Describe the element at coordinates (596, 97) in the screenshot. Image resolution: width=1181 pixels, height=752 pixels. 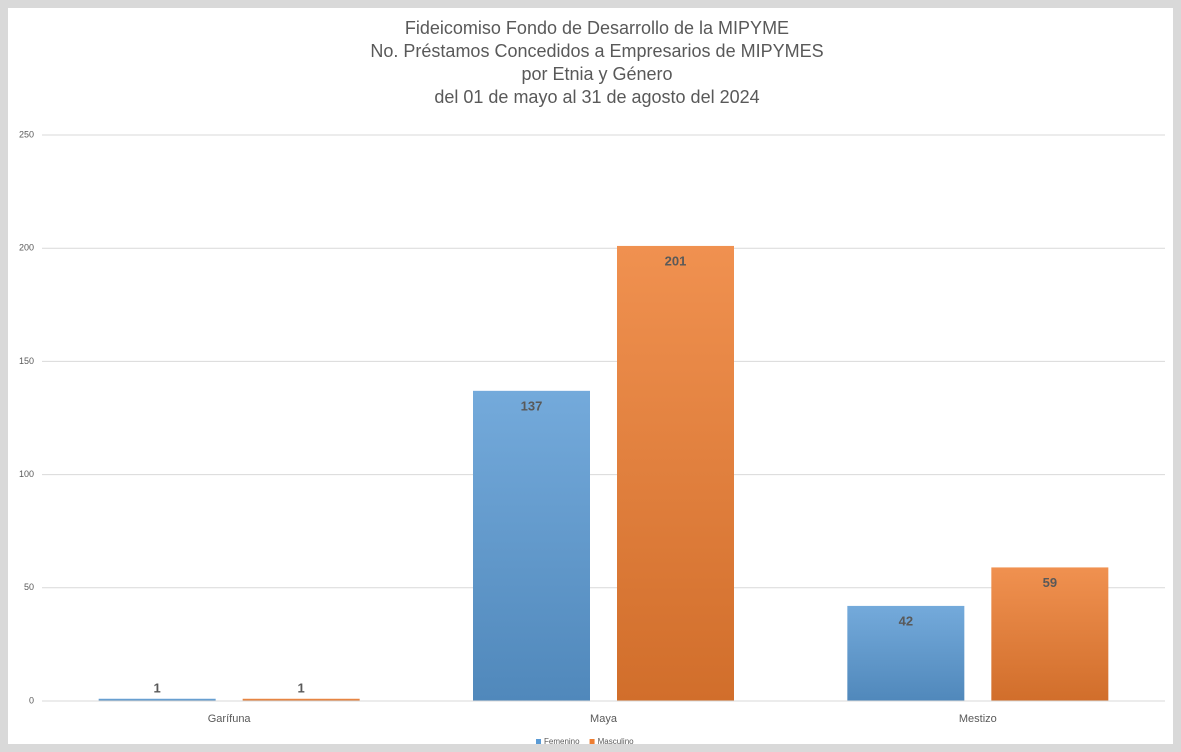
I see `chart-title: del 01 de mayo al 31 de agosto del 2024` at that location.